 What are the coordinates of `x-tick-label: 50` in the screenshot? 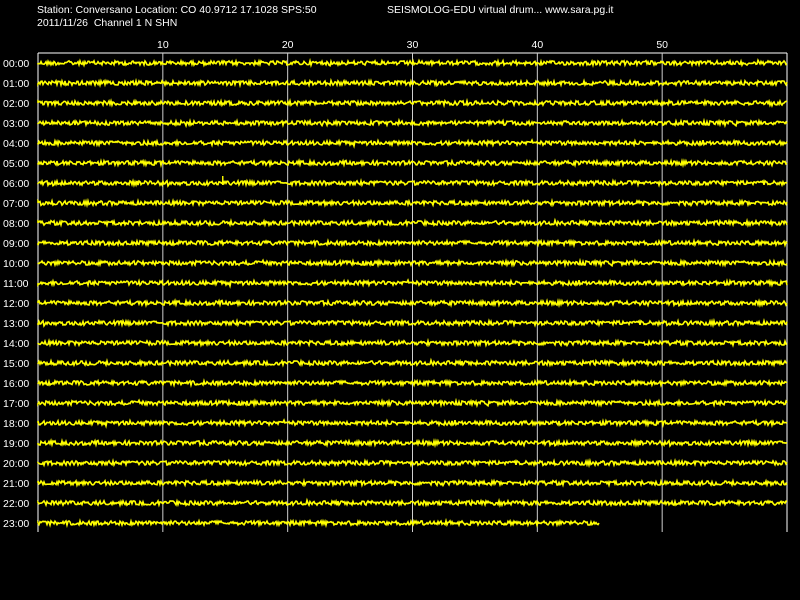 It's located at (662, 45).